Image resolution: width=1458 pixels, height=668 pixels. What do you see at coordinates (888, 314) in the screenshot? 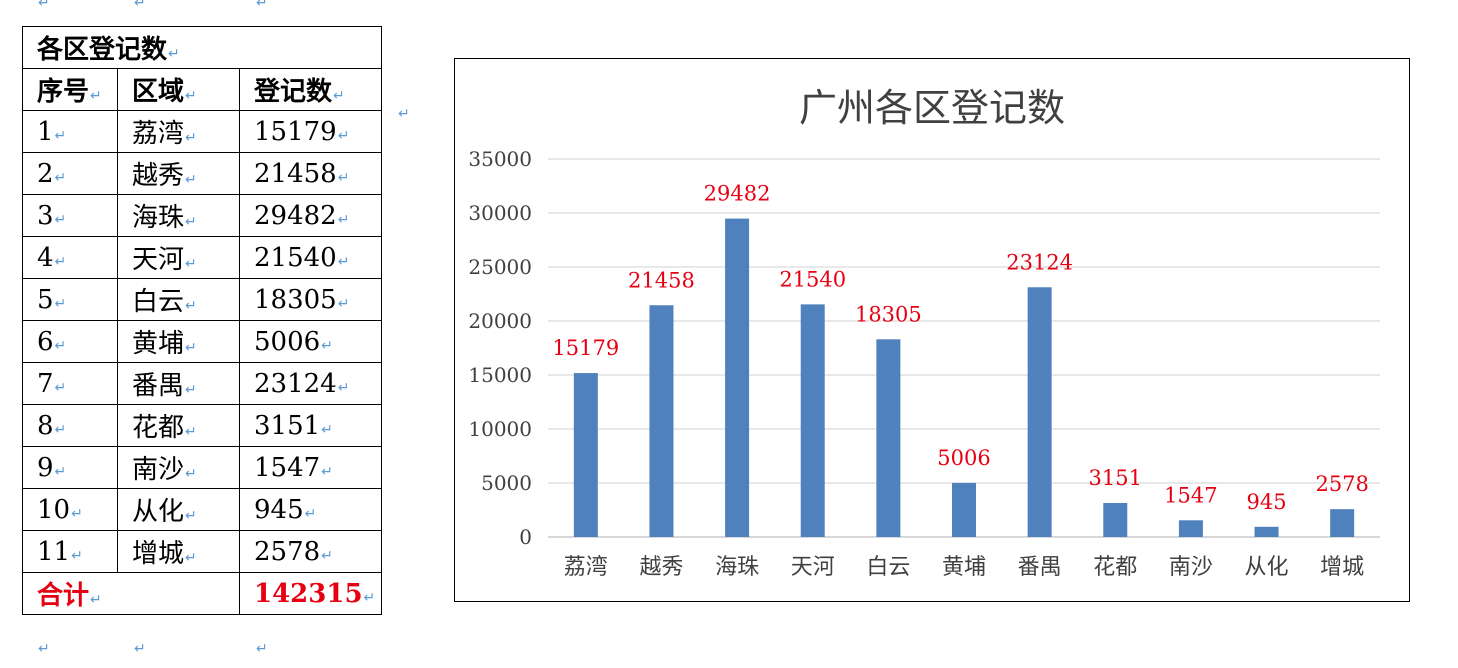
I see `data-label: 18305` at bounding box center [888, 314].